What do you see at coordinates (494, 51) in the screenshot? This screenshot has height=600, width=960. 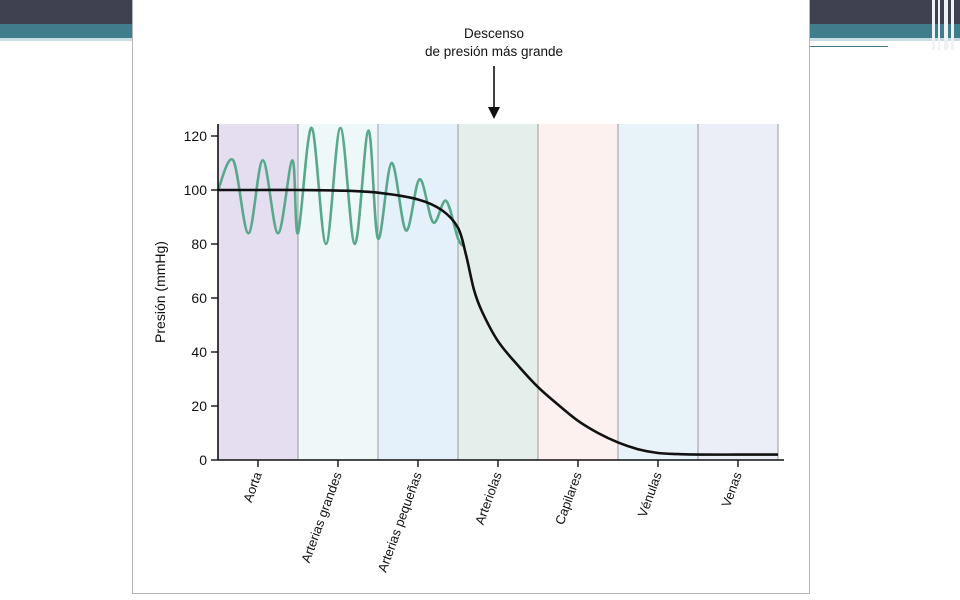 I see `annotation-line-2: de presión más grande` at bounding box center [494, 51].